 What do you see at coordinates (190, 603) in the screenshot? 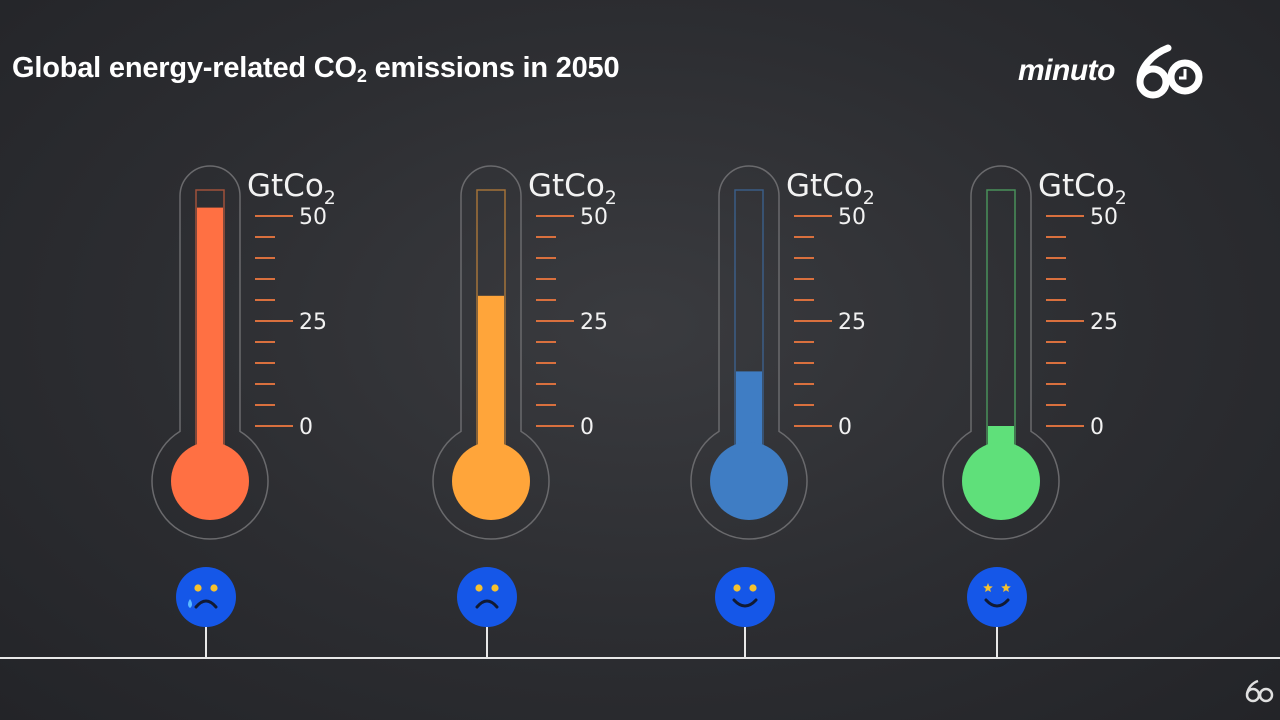
I see `tear-drop-icon` at bounding box center [190, 603].